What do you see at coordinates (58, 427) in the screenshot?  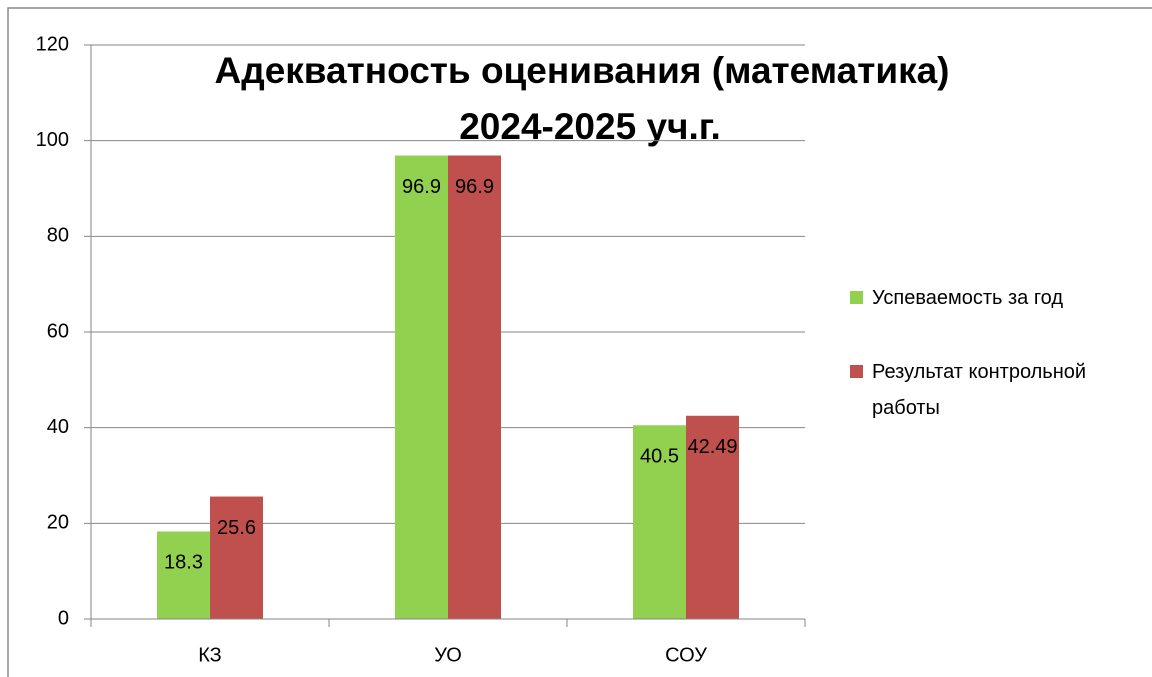 I see `y-tick-label: 40` at bounding box center [58, 427].